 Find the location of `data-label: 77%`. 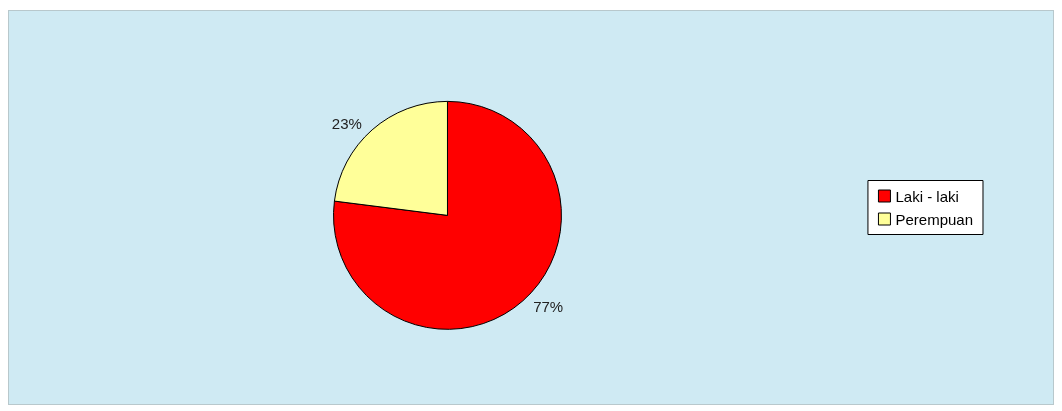

data-label: 77% is located at coordinates (548, 307).